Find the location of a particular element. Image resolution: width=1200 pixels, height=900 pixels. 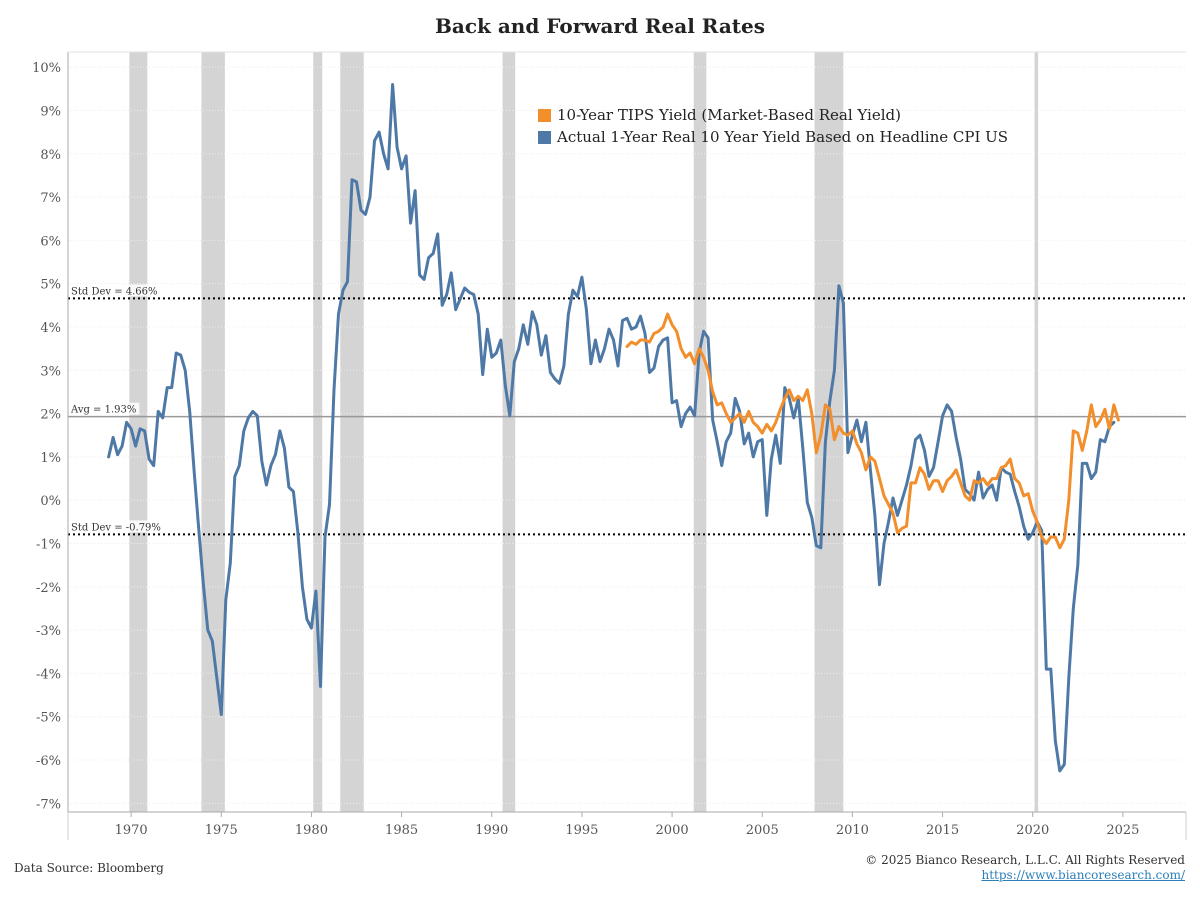

reference-label-1: Avg = 1.93% is located at coordinates (103, 410).